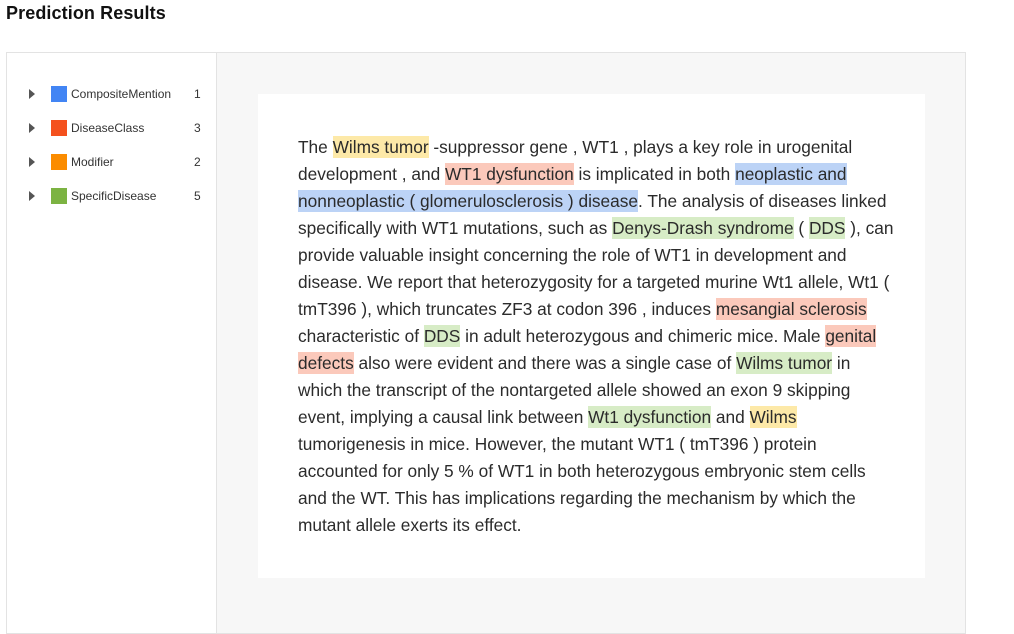 Image resolution: width=1014 pixels, height=634 pixels. Describe the element at coordinates (801, 228) in the screenshot. I see `plain-text: (` at that location.